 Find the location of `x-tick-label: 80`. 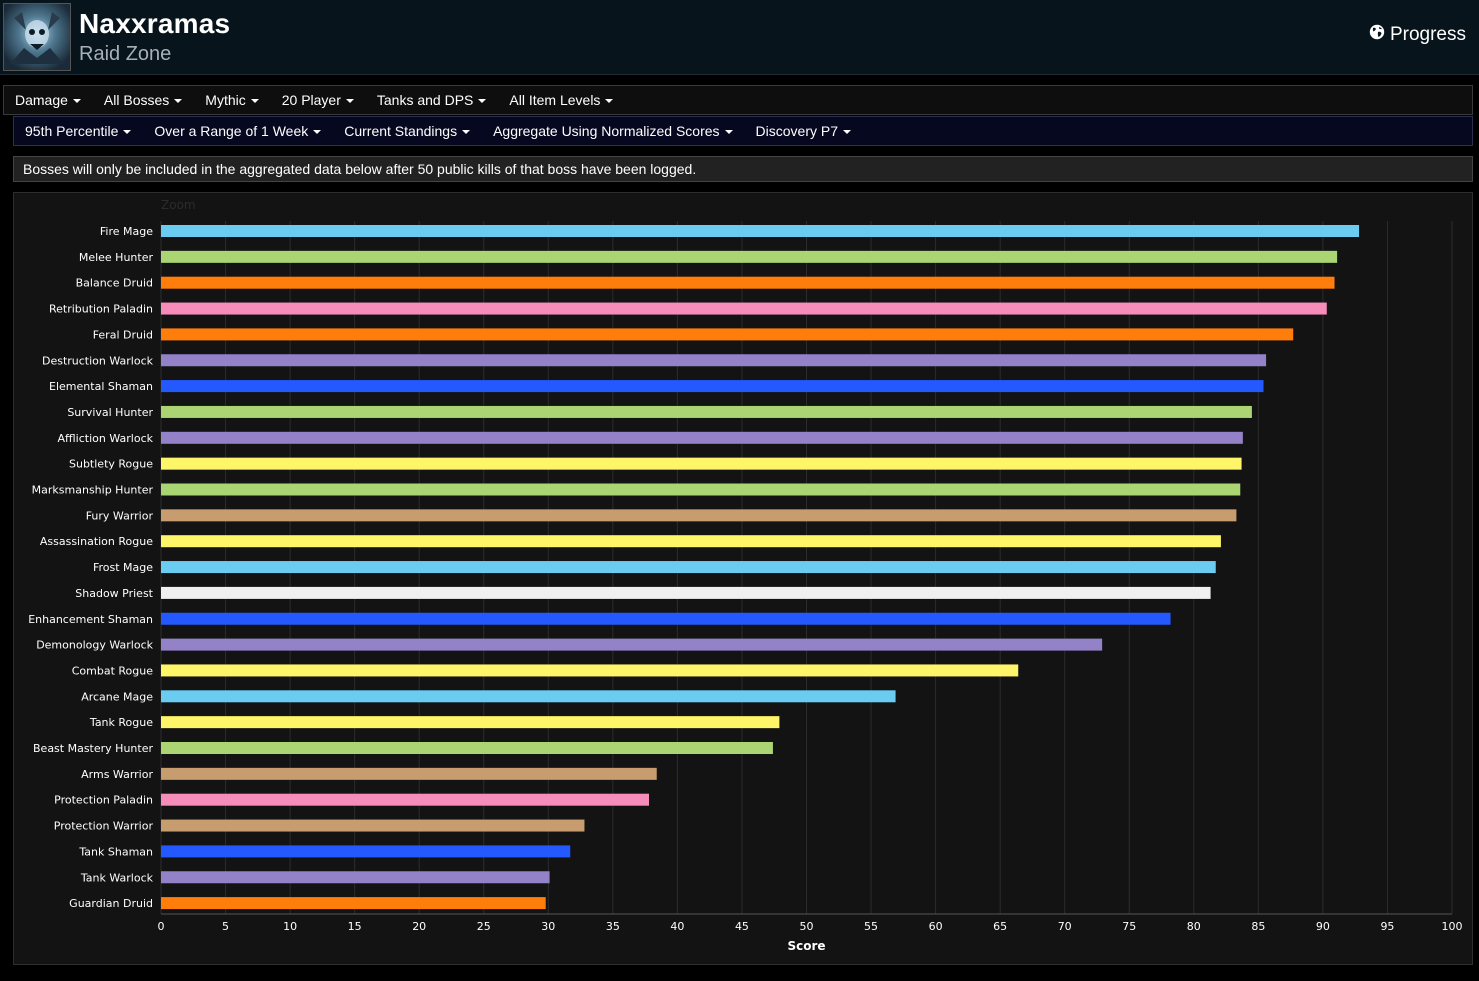

x-tick-label: 80 is located at coordinates (1194, 926).